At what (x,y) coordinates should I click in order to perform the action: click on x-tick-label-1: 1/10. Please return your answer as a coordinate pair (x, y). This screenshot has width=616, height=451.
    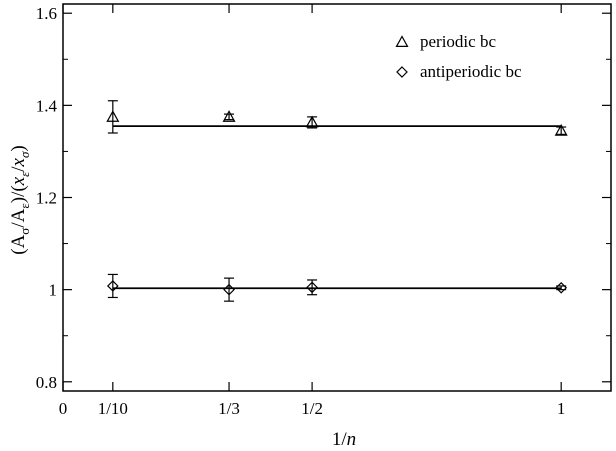
    Looking at the image, I should click on (113, 408).